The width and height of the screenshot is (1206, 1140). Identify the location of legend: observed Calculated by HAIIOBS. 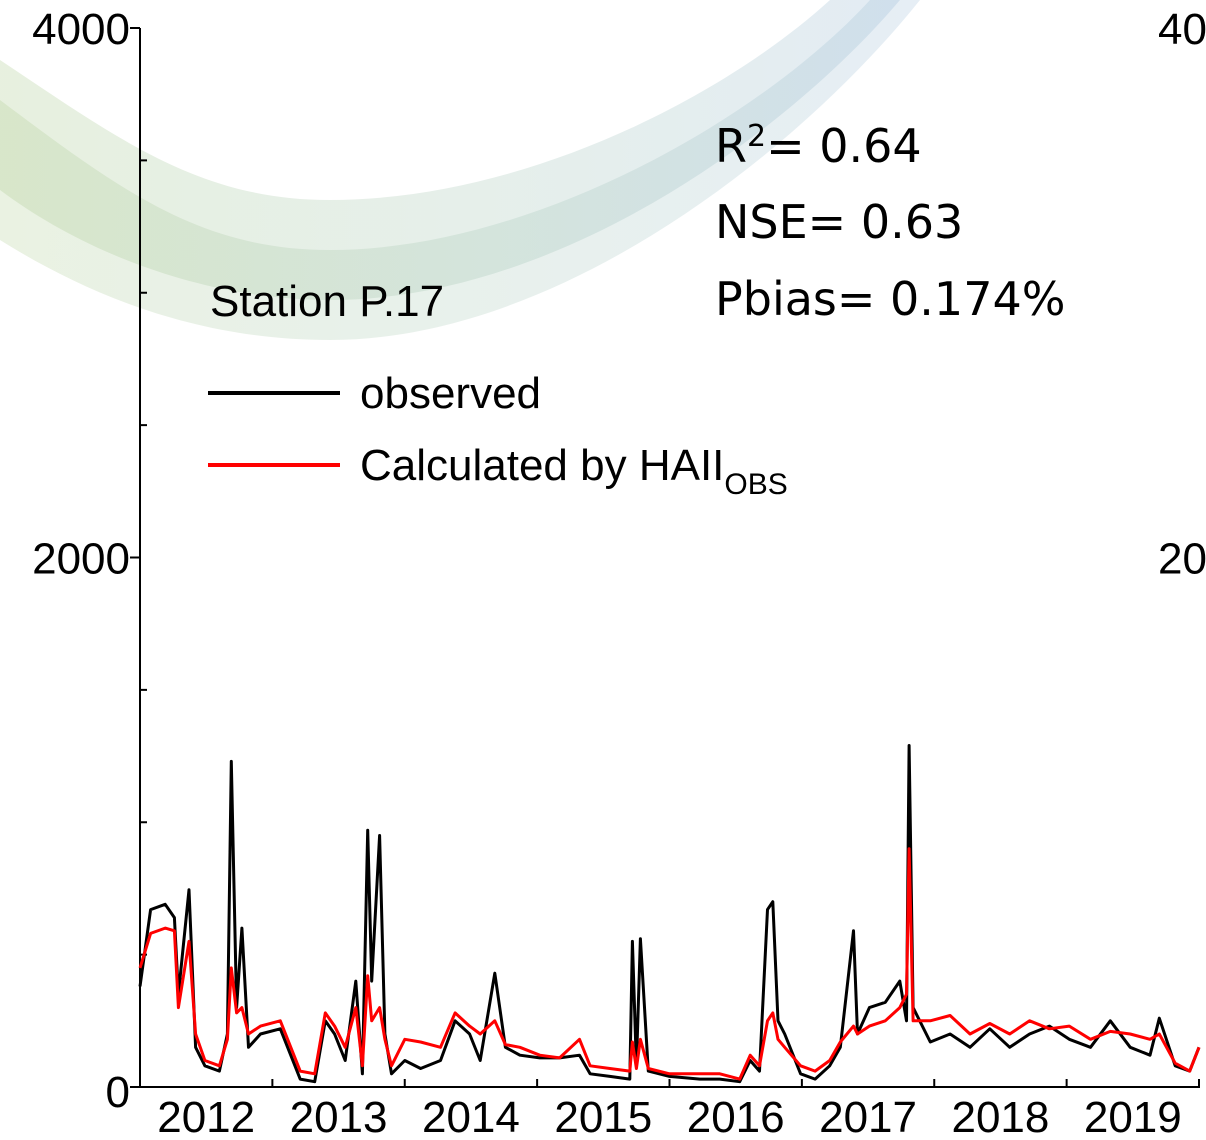
(498, 435).